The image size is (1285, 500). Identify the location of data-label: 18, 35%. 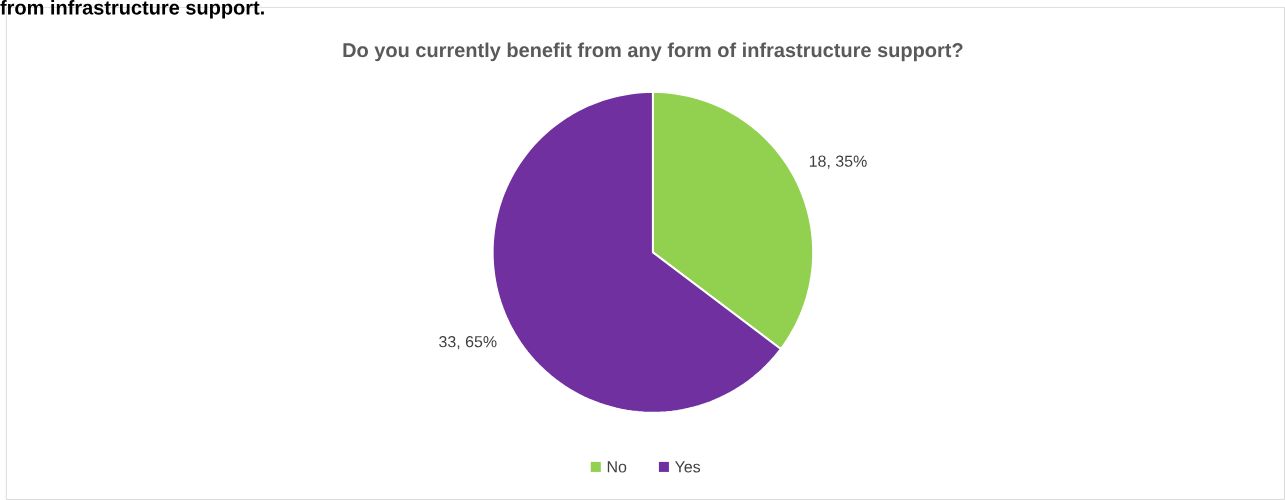
(838, 162).